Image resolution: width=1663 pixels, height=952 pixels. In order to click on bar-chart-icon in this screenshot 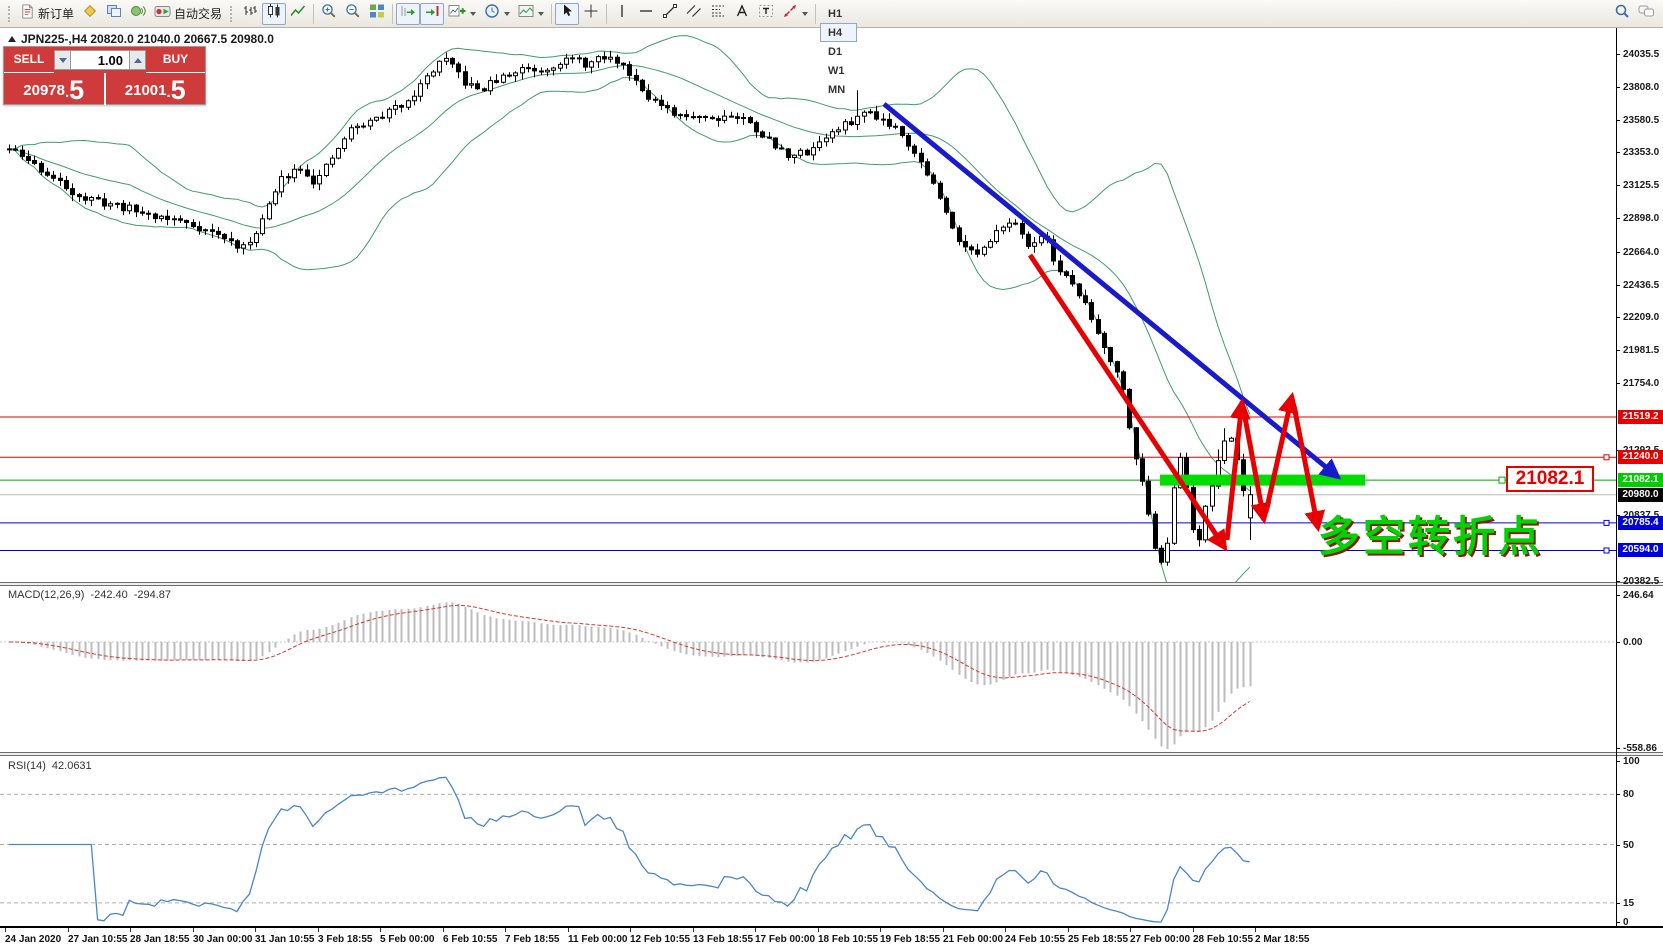, I will do `click(250, 13)`.